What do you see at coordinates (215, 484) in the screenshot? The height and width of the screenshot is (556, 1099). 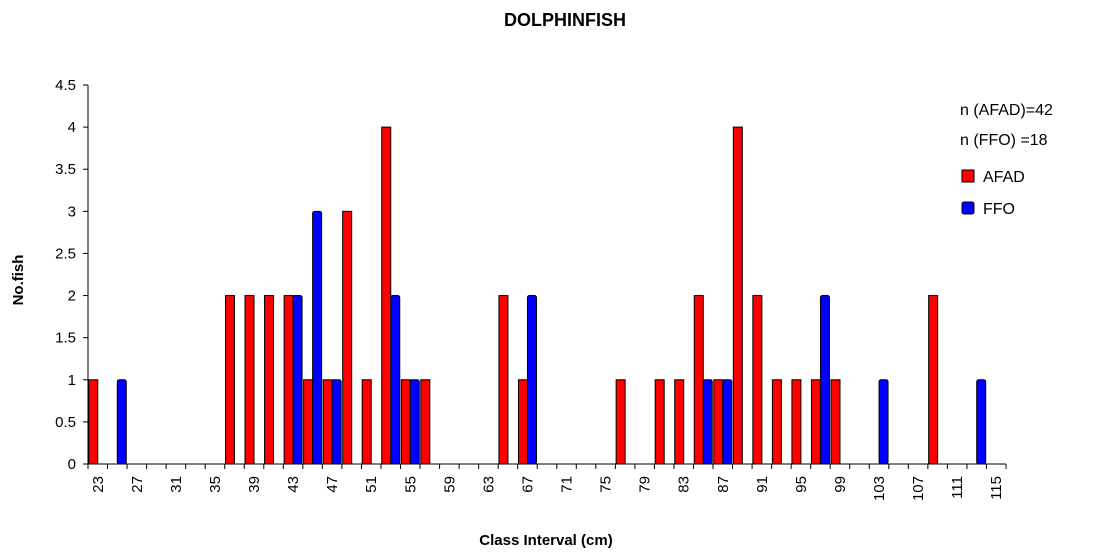 I see `x-tick-label: 35` at bounding box center [215, 484].